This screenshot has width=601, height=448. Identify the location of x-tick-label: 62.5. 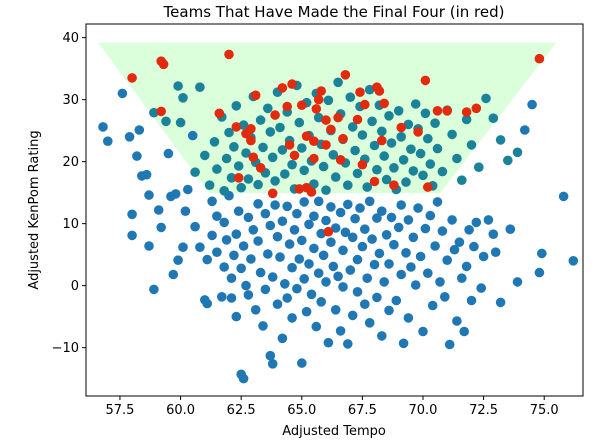
(241, 410).